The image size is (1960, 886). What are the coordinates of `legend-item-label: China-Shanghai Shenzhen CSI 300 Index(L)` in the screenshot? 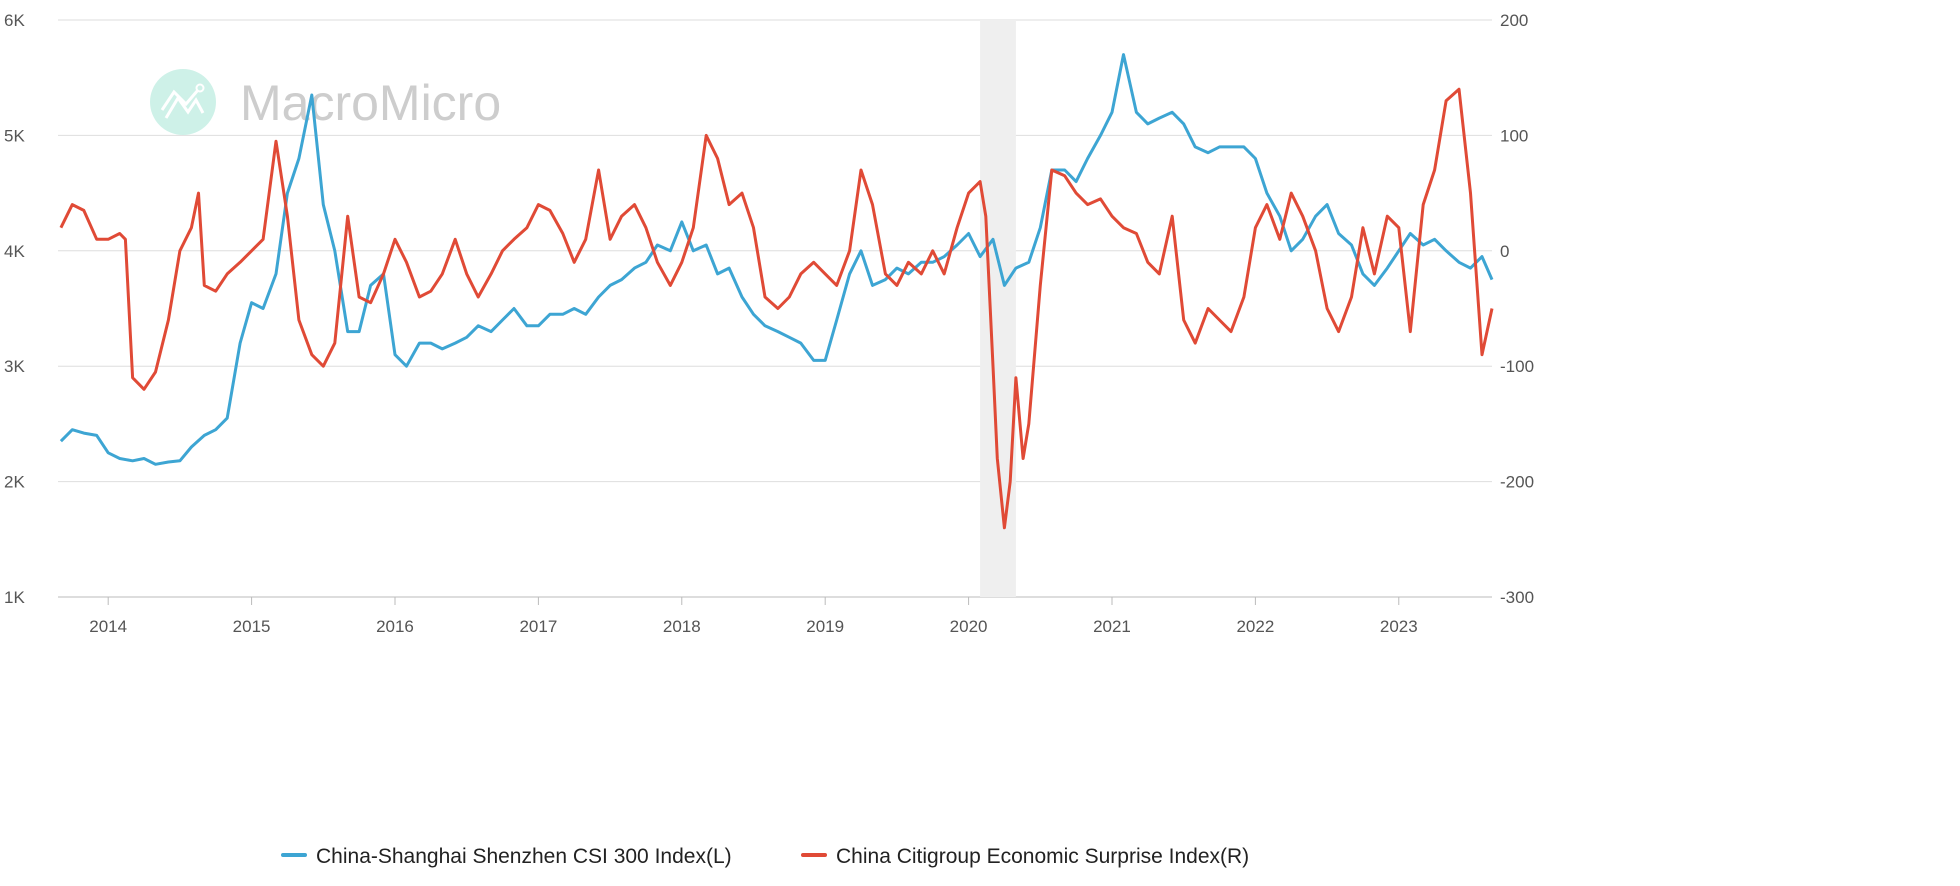 It's located at (524, 856).